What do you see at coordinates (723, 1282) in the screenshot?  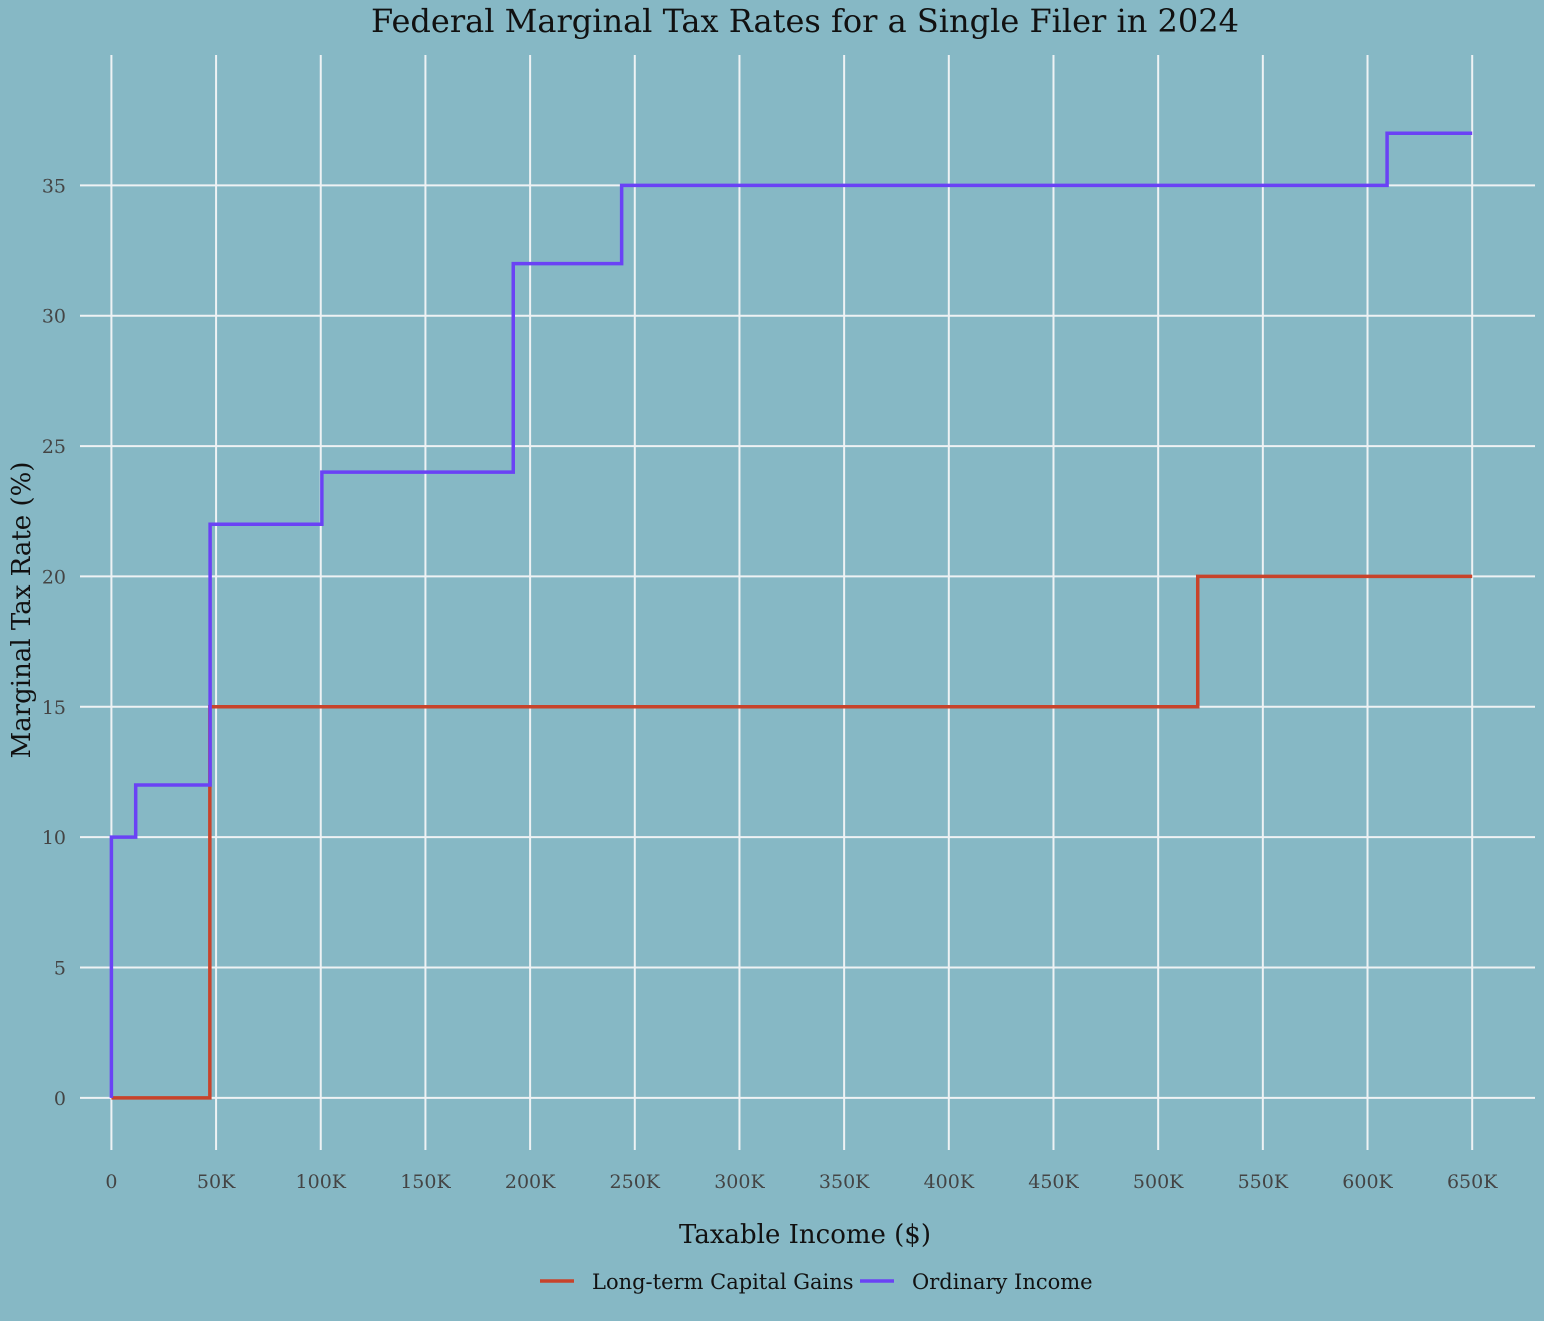 I see `legend-label: Long-term Capital Gains` at bounding box center [723, 1282].